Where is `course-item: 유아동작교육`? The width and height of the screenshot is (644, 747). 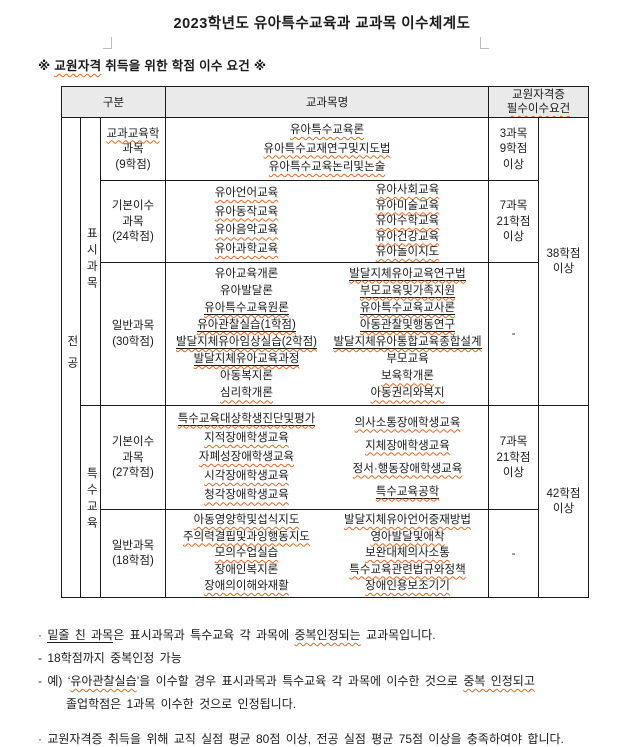
course-item: 유아동작교육 is located at coordinates (246, 212).